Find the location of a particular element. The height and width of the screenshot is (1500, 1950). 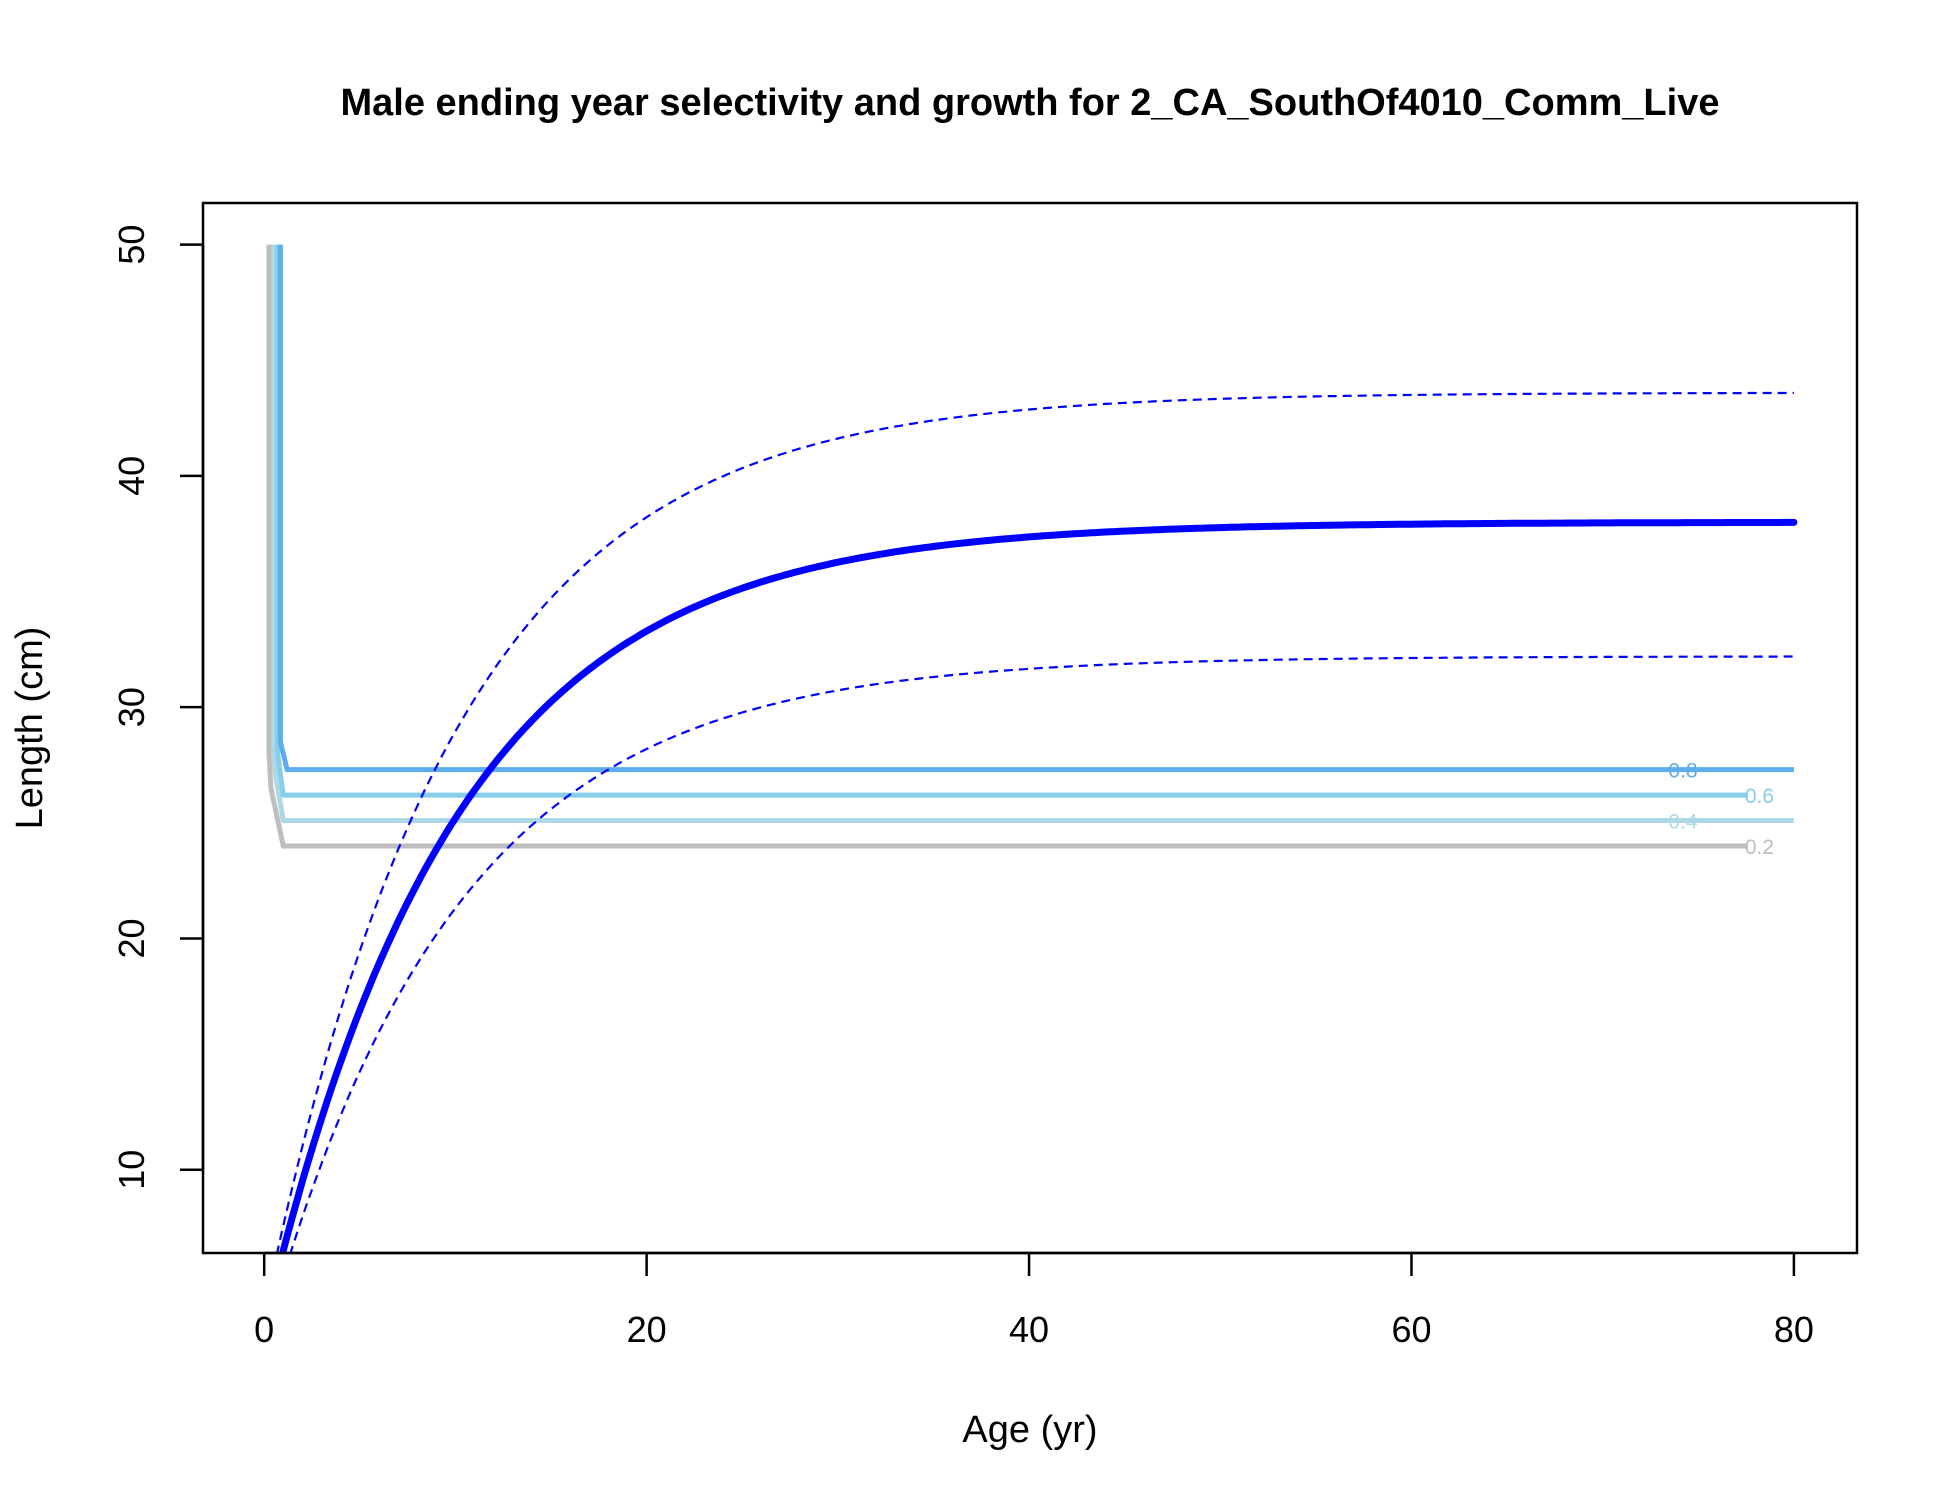

y-tick-label: 50 is located at coordinates (131, 245).